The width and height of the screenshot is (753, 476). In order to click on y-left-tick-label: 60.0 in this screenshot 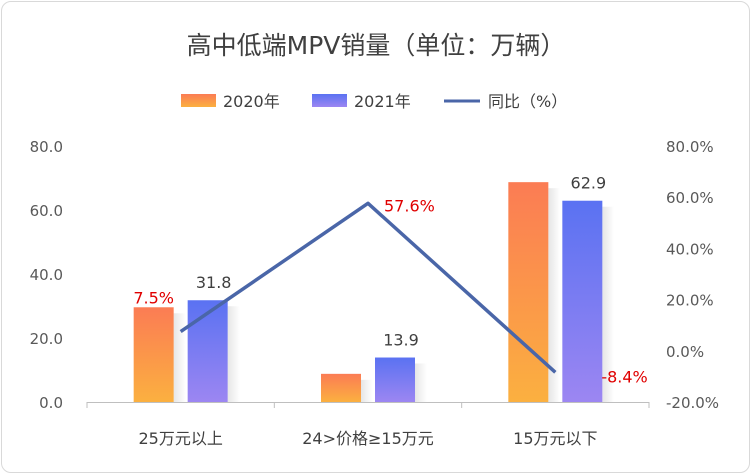, I will do `click(46, 211)`.